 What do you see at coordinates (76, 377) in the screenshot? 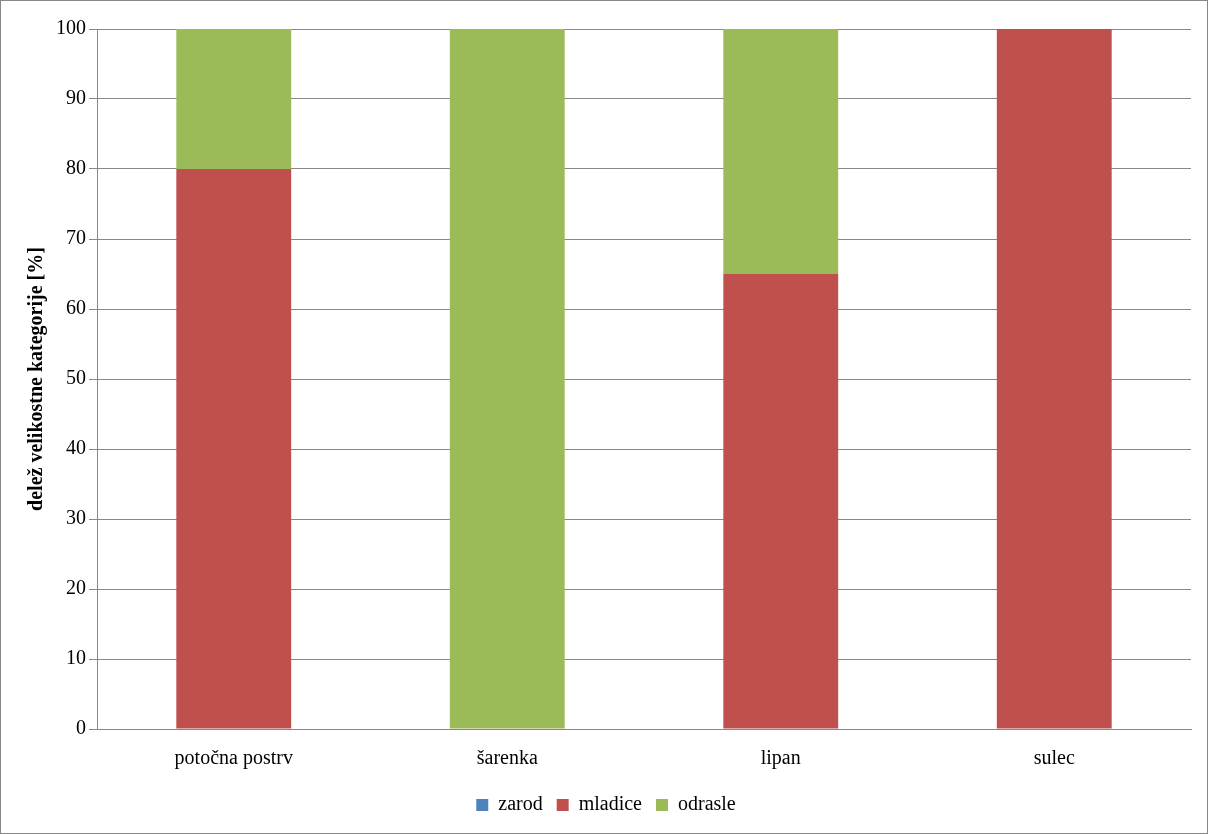
I see `y-tick-label: 50` at bounding box center [76, 377].